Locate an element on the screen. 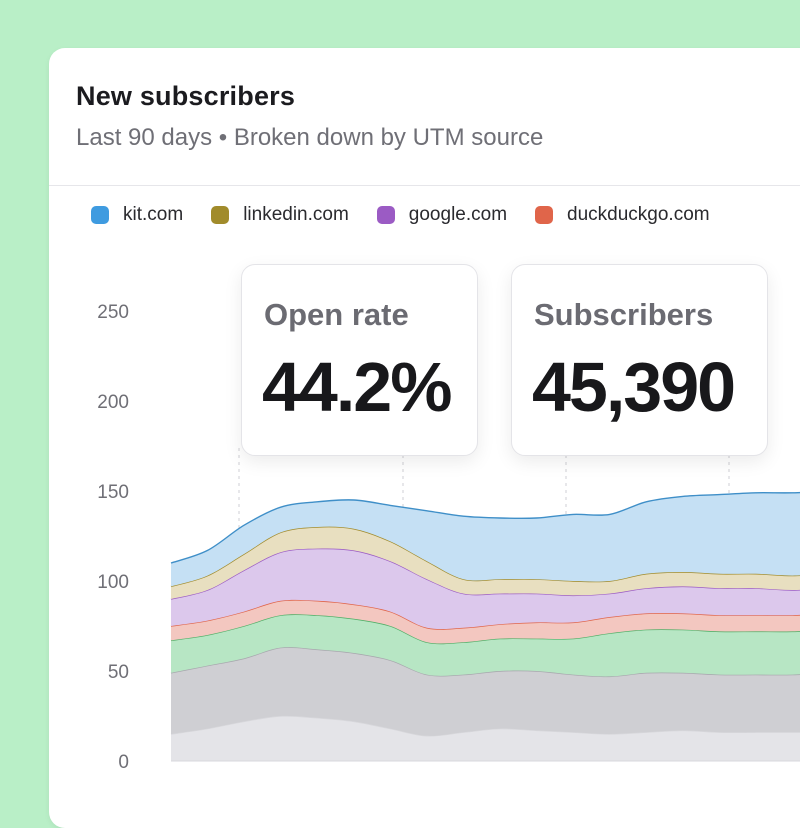 The height and width of the screenshot is (828, 800). y-tick-label: 200 is located at coordinates (113, 402).